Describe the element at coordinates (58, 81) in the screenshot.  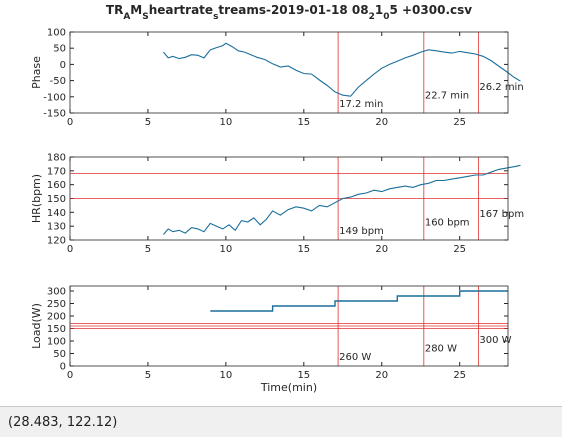
I see `y-tick-label: -50` at that location.